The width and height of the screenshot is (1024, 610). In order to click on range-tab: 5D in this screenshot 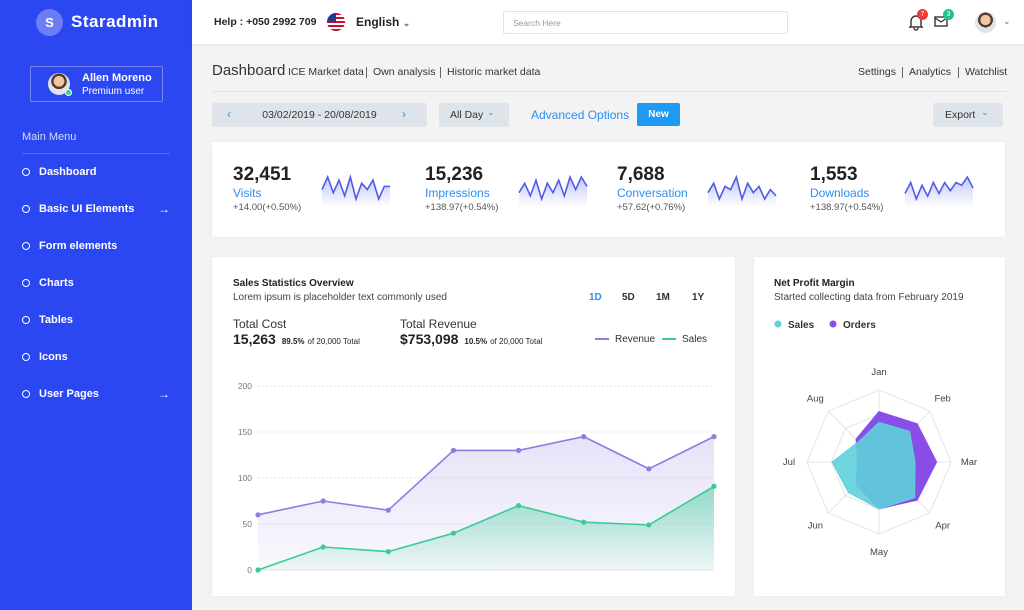, I will do `click(628, 297)`.